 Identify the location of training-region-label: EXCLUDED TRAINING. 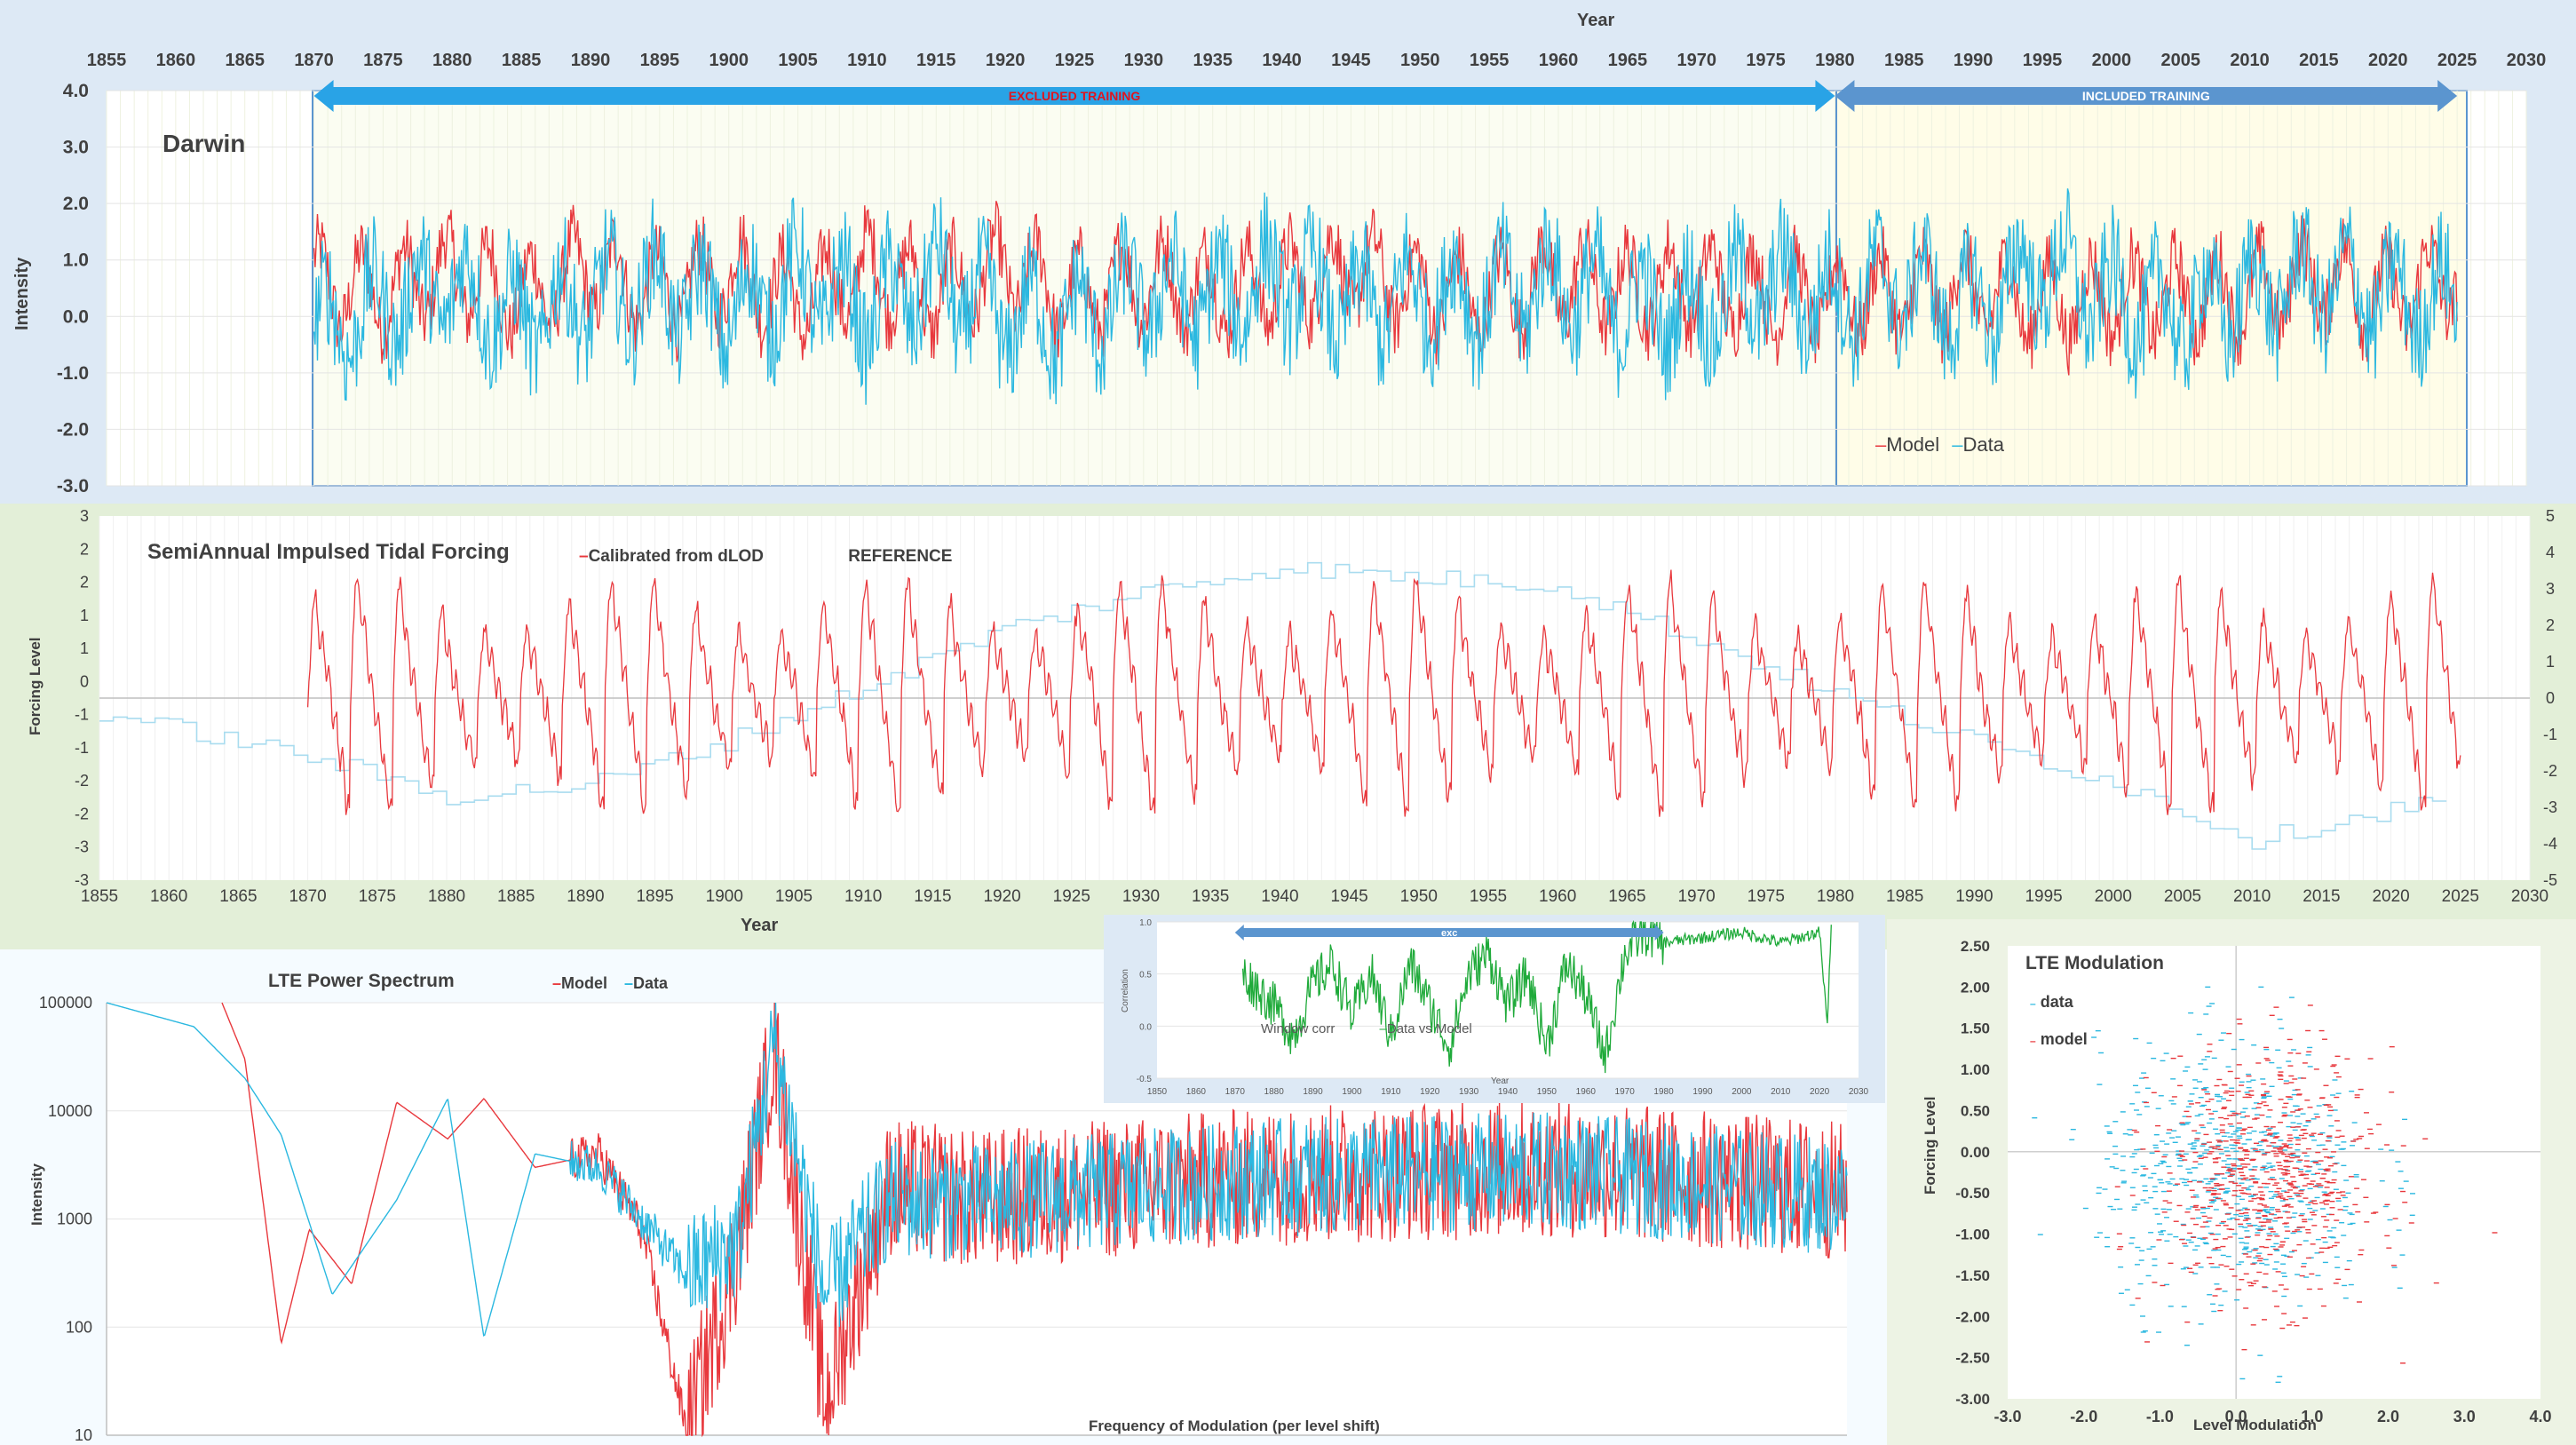
(1075, 96).